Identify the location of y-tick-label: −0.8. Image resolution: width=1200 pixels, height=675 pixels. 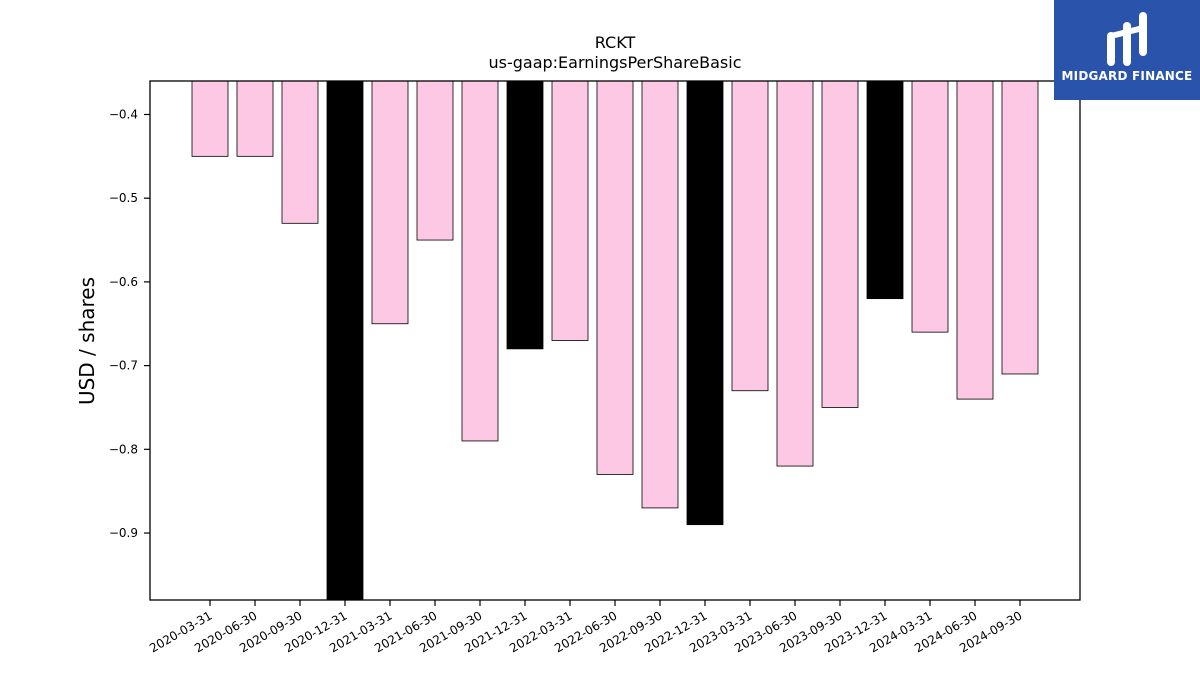
(123, 449).